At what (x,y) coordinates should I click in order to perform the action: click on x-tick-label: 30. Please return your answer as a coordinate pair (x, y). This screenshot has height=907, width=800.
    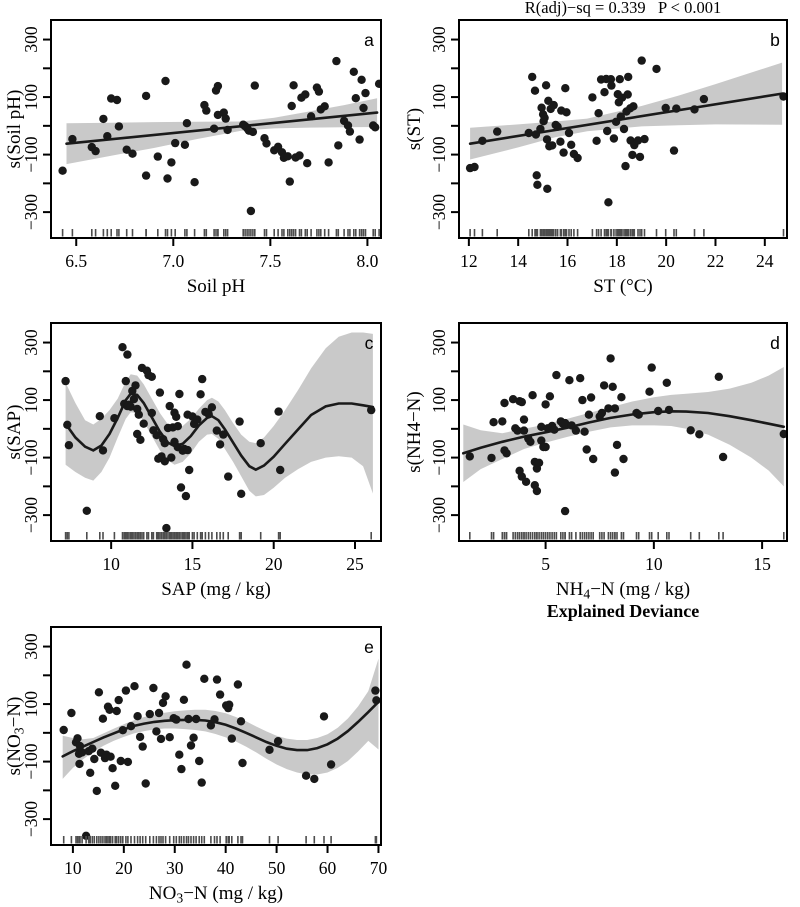
    Looking at the image, I should click on (175, 868).